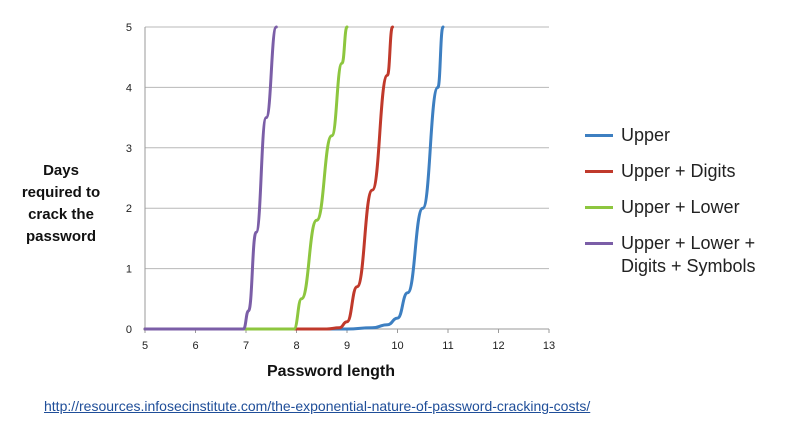 The image size is (800, 426). I want to click on y-tick-label: 4, so click(129, 88).